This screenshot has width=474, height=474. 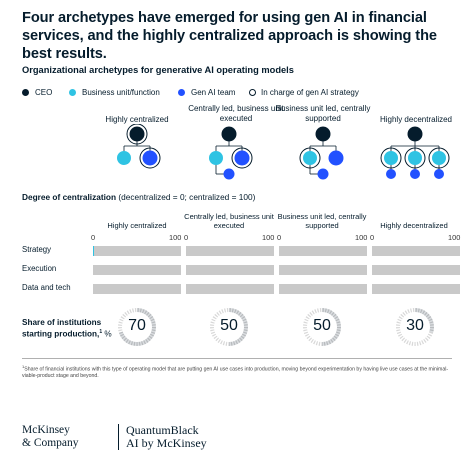 What do you see at coordinates (118, 437) in the screenshot?
I see `logo-separator` at bounding box center [118, 437].